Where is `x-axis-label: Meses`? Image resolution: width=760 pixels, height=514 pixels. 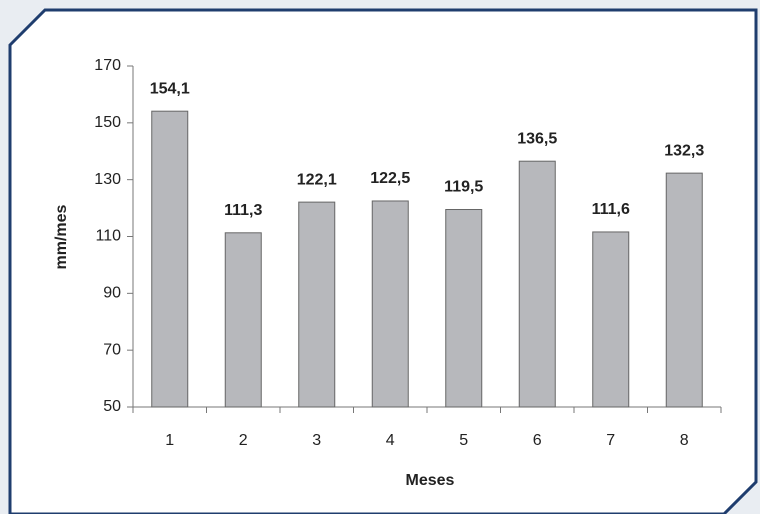 x-axis-label: Meses is located at coordinates (430, 480).